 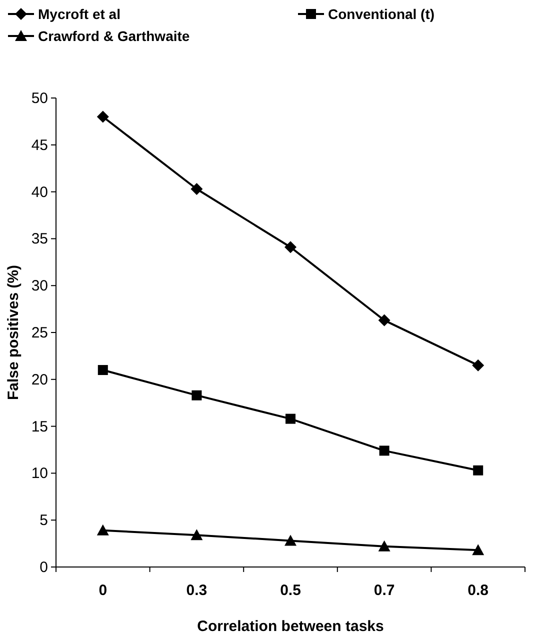 I want to click on y-tick-label: 45, so click(x=39, y=145).